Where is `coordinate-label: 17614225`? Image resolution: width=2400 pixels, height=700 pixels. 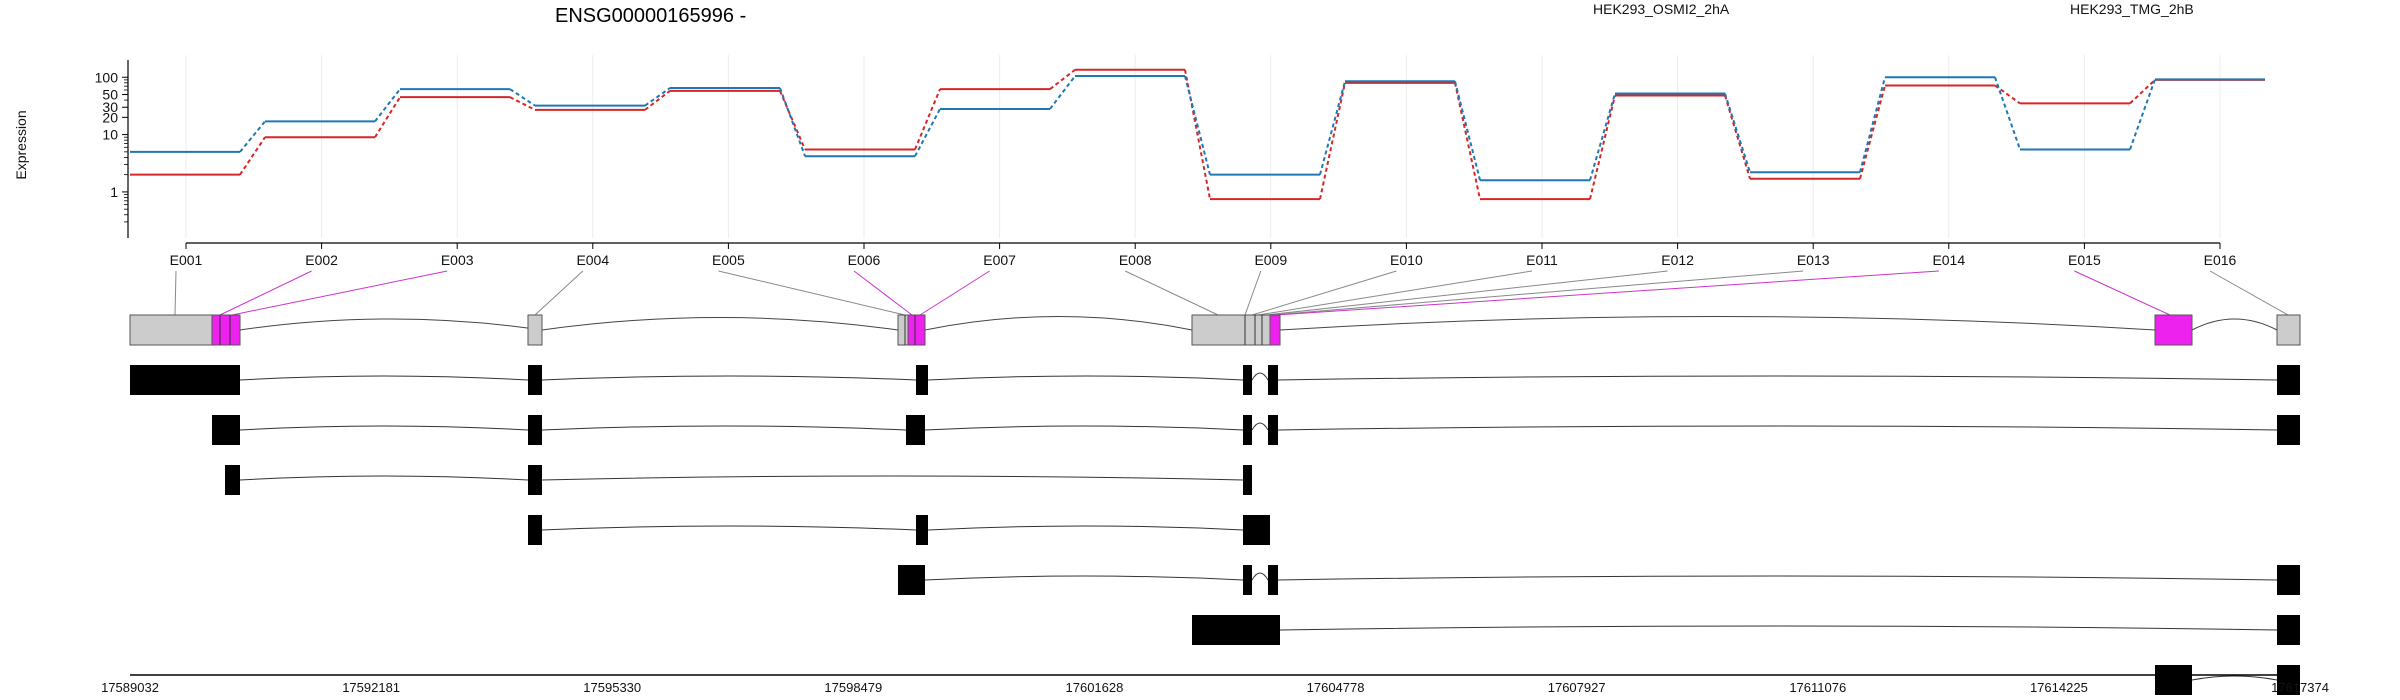
coordinate-label: 17614225 is located at coordinates (2059, 687).